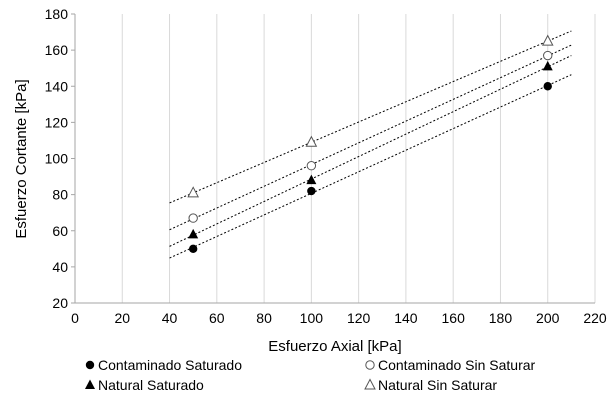 This screenshot has width=611, height=405. Describe the element at coordinates (548, 318) in the screenshot. I see `x-tick-label: 200` at that location.